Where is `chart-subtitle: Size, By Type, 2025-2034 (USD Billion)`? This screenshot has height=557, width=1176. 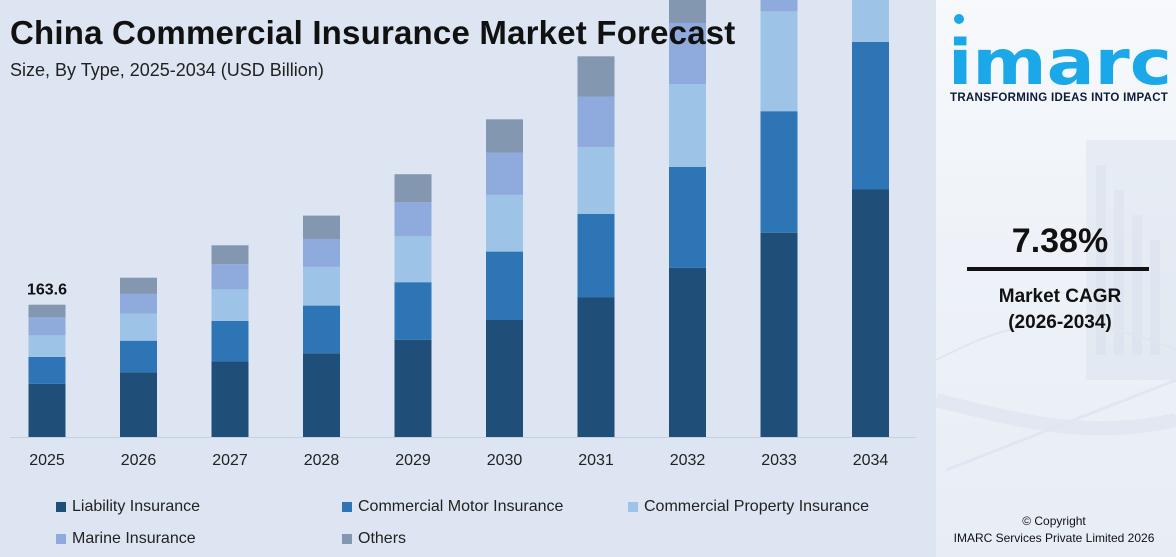 chart-subtitle: Size, By Type, 2025-2034 (USD Billion) is located at coordinates (167, 70).